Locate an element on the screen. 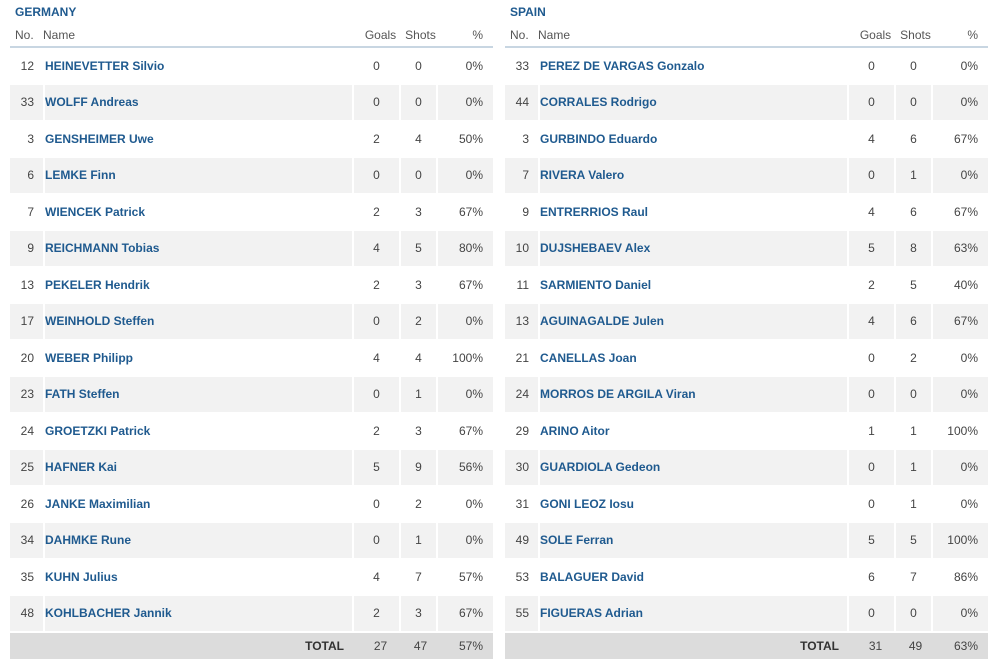 The width and height of the screenshot is (1000, 661). player-name-link: REICHMANN Tobias is located at coordinates (102, 248).